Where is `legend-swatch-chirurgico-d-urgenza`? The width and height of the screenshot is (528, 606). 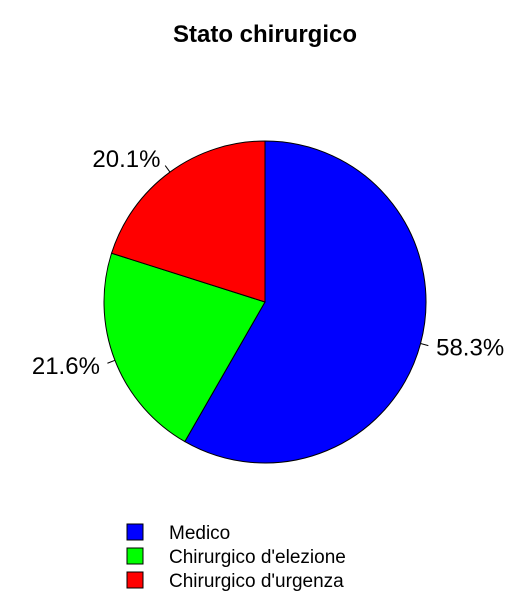
legend-swatch-chirurgico-d-urgenza is located at coordinates (135, 580).